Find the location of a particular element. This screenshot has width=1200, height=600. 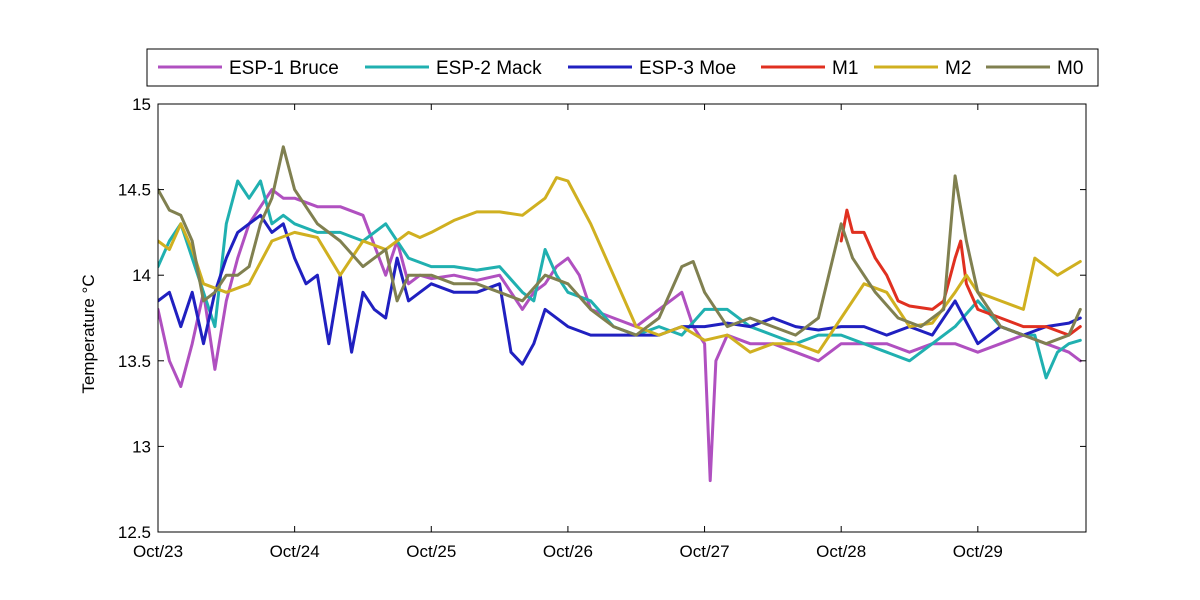

x-tick-label: Oct/28 is located at coordinates (841, 551).